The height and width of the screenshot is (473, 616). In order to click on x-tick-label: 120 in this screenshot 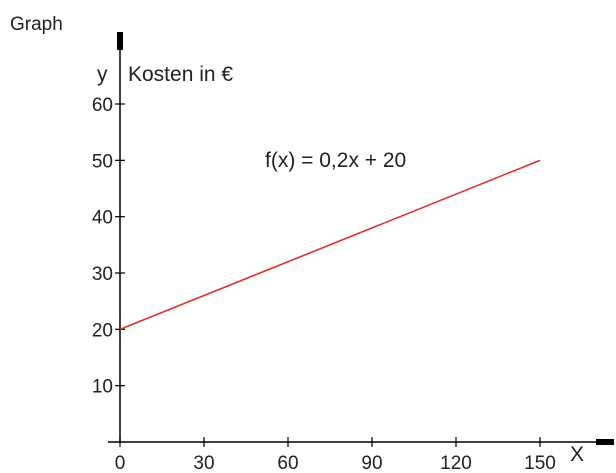, I will do `click(456, 463)`.